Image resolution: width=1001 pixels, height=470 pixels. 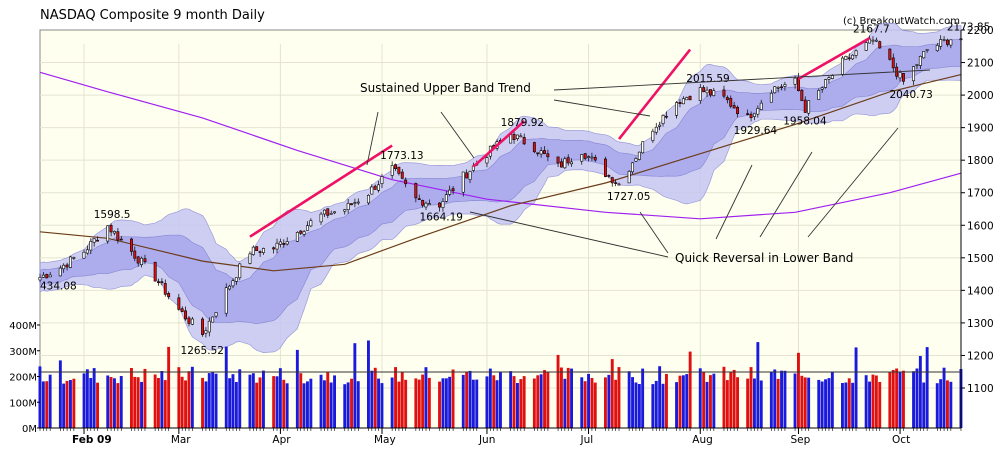 I want to click on volume-tick-label: 300M, so click(x=23, y=352).